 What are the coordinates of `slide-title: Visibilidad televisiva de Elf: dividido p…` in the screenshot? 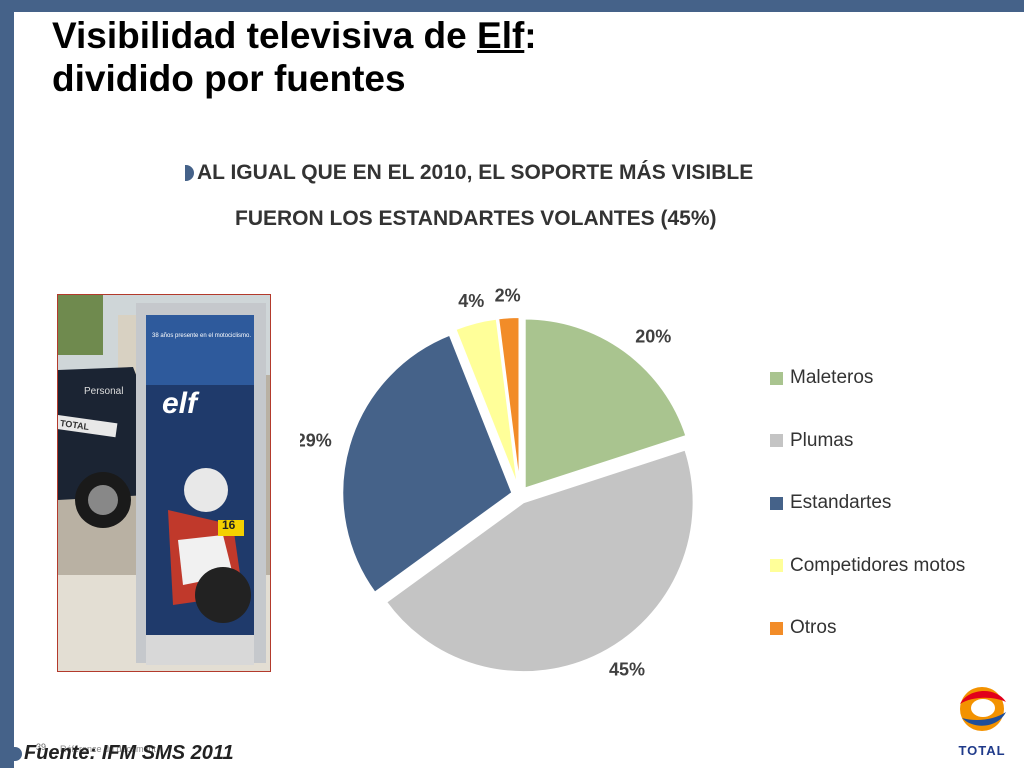 It's located at (294, 57).